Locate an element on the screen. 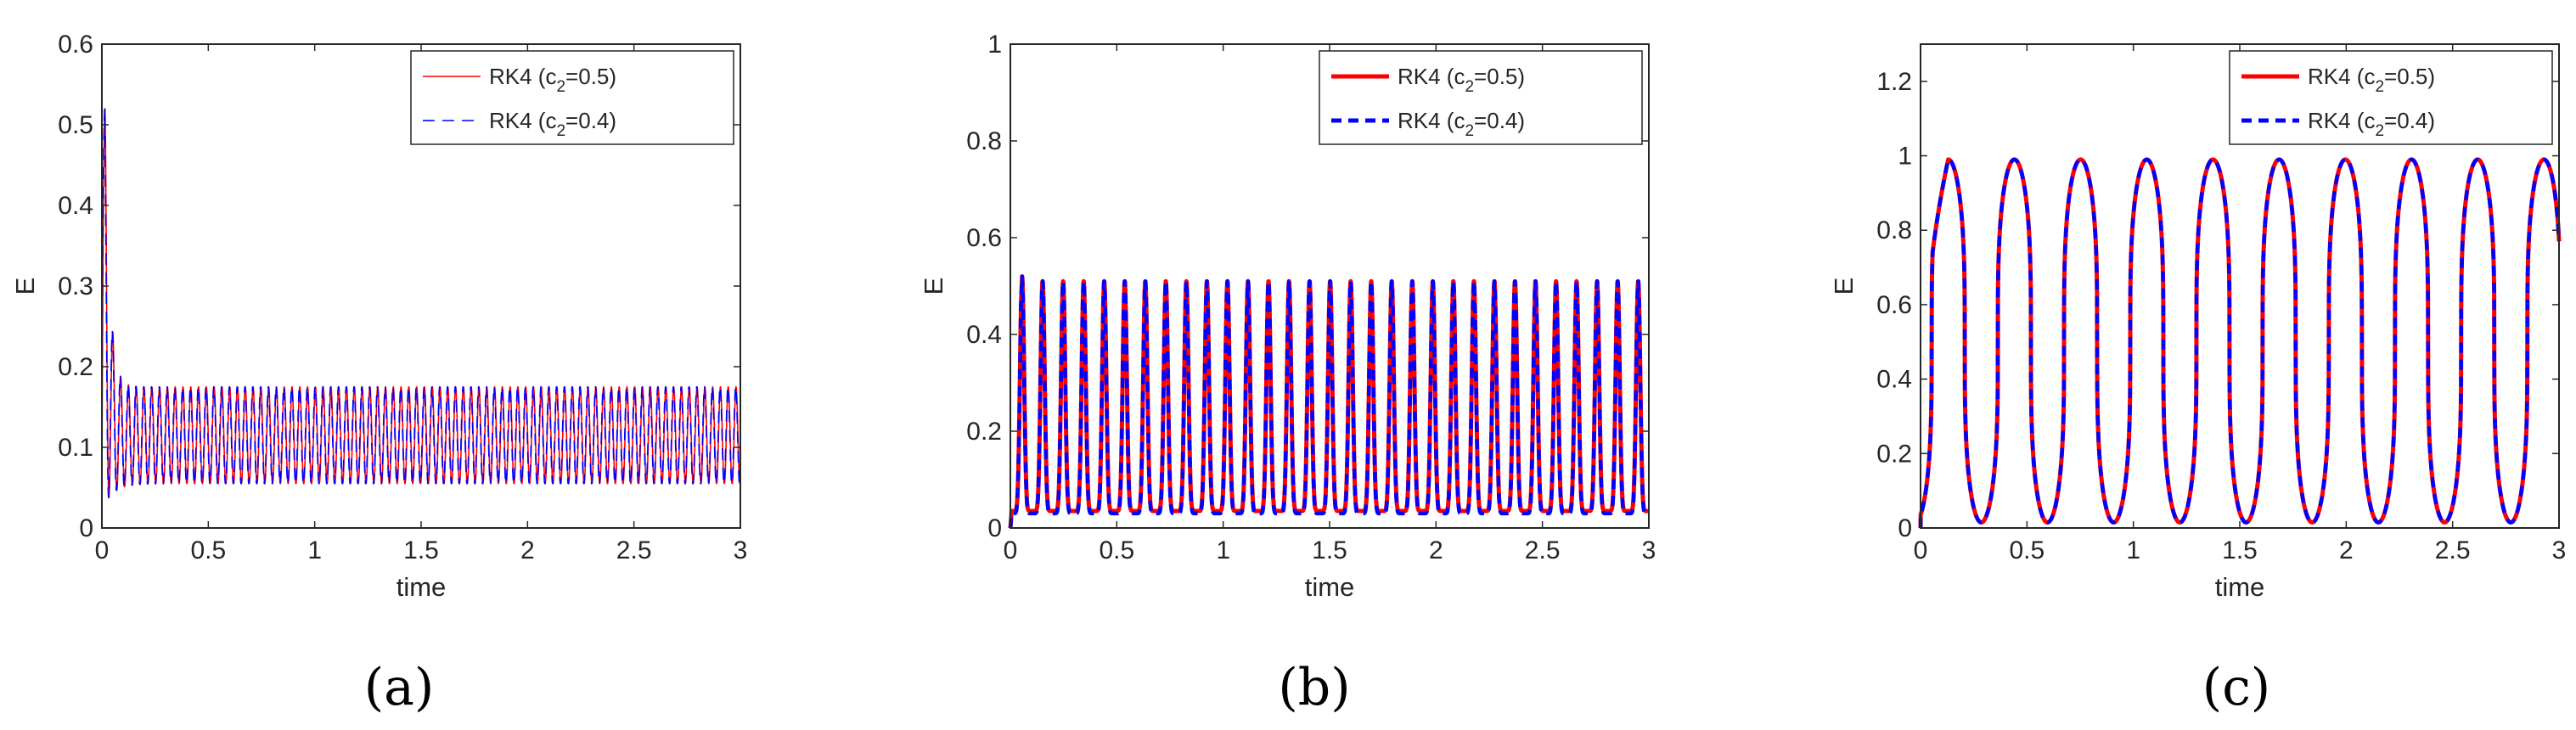 The height and width of the screenshot is (730, 2576). panel-c-xtick-label: 1.5 is located at coordinates (2240, 550).